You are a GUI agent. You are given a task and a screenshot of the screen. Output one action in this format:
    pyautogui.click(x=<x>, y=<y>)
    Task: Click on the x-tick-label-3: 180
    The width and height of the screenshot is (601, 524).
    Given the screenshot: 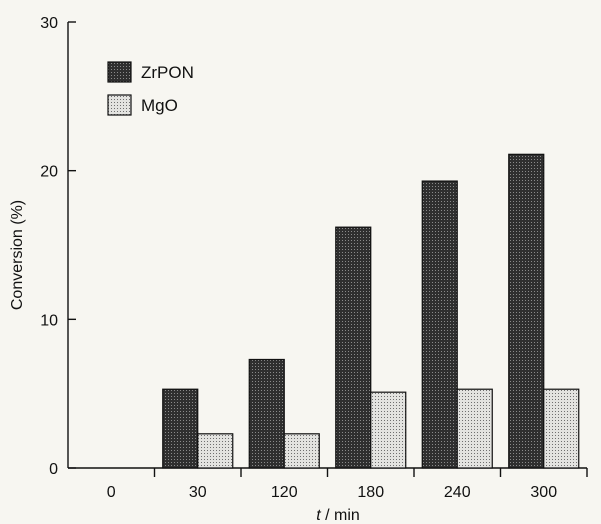 What is the action you would take?
    pyautogui.click(x=370, y=492)
    